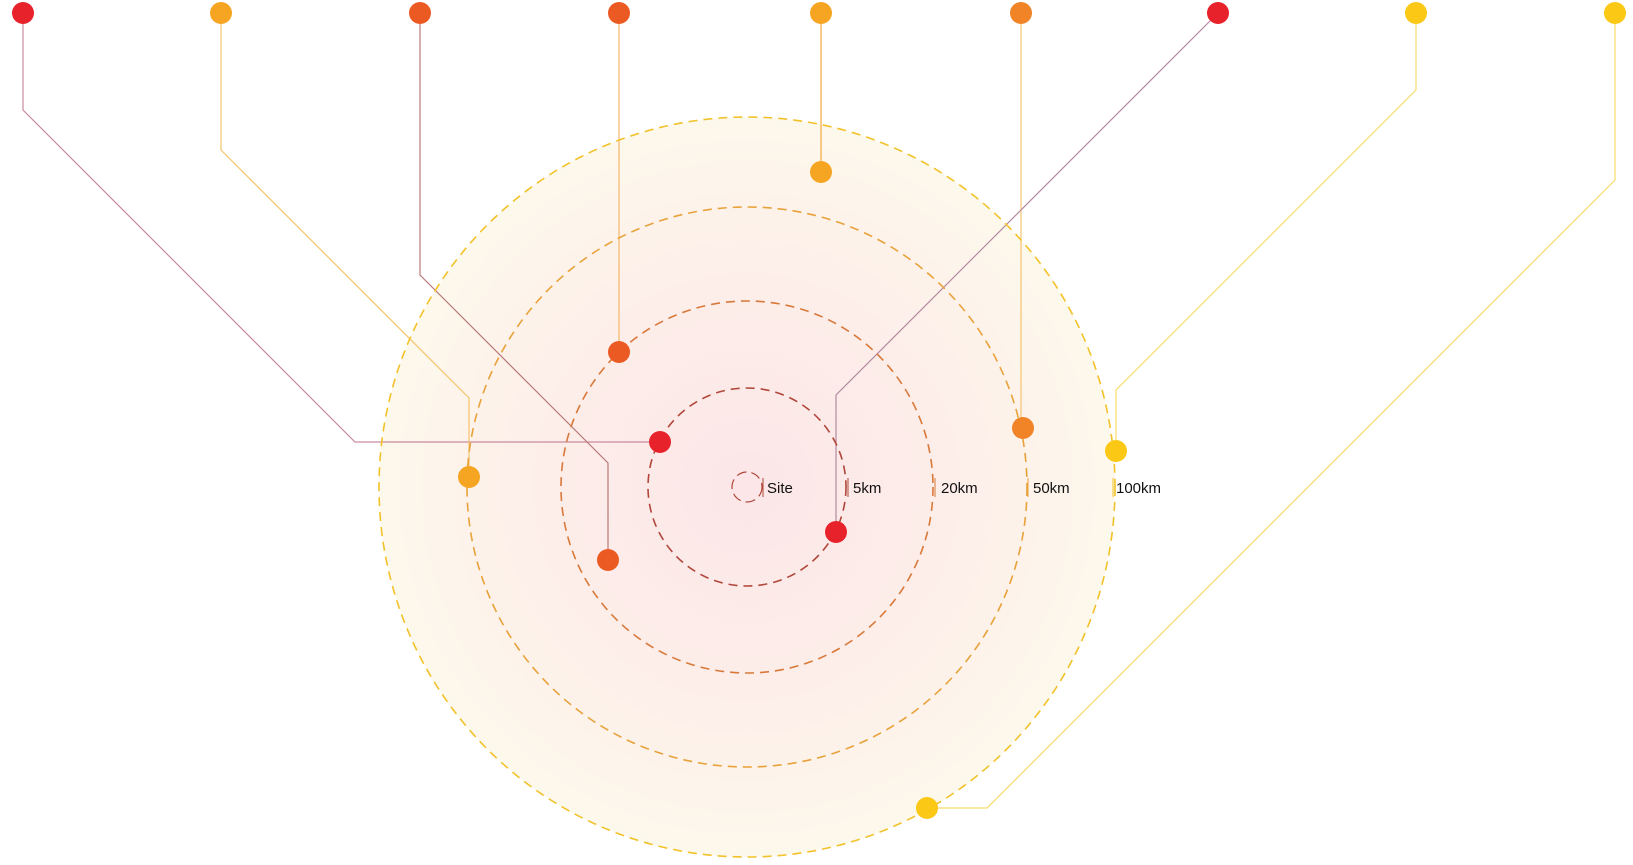 Image resolution: width=1633 pixels, height=865 pixels. What do you see at coordinates (780, 488) in the screenshot?
I see `ring-label-site: Site` at bounding box center [780, 488].